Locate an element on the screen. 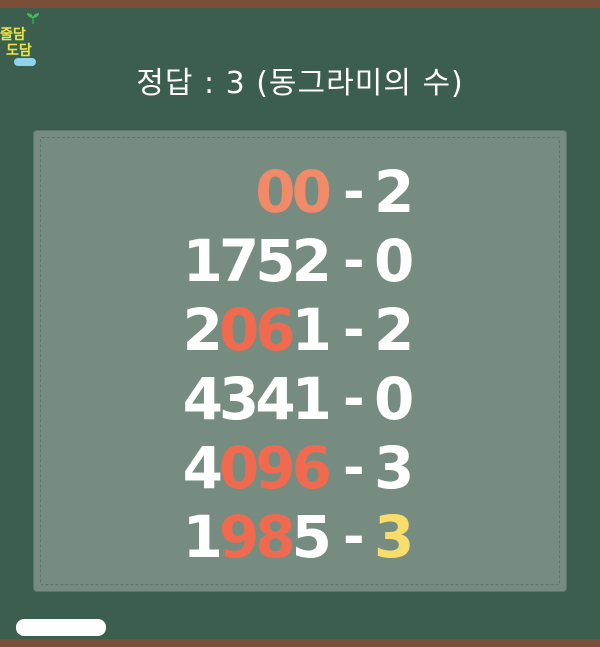 The width and height of the screenshot is (600, 647). logo-text-line2: 도담 is located at coordinates (19, 51).